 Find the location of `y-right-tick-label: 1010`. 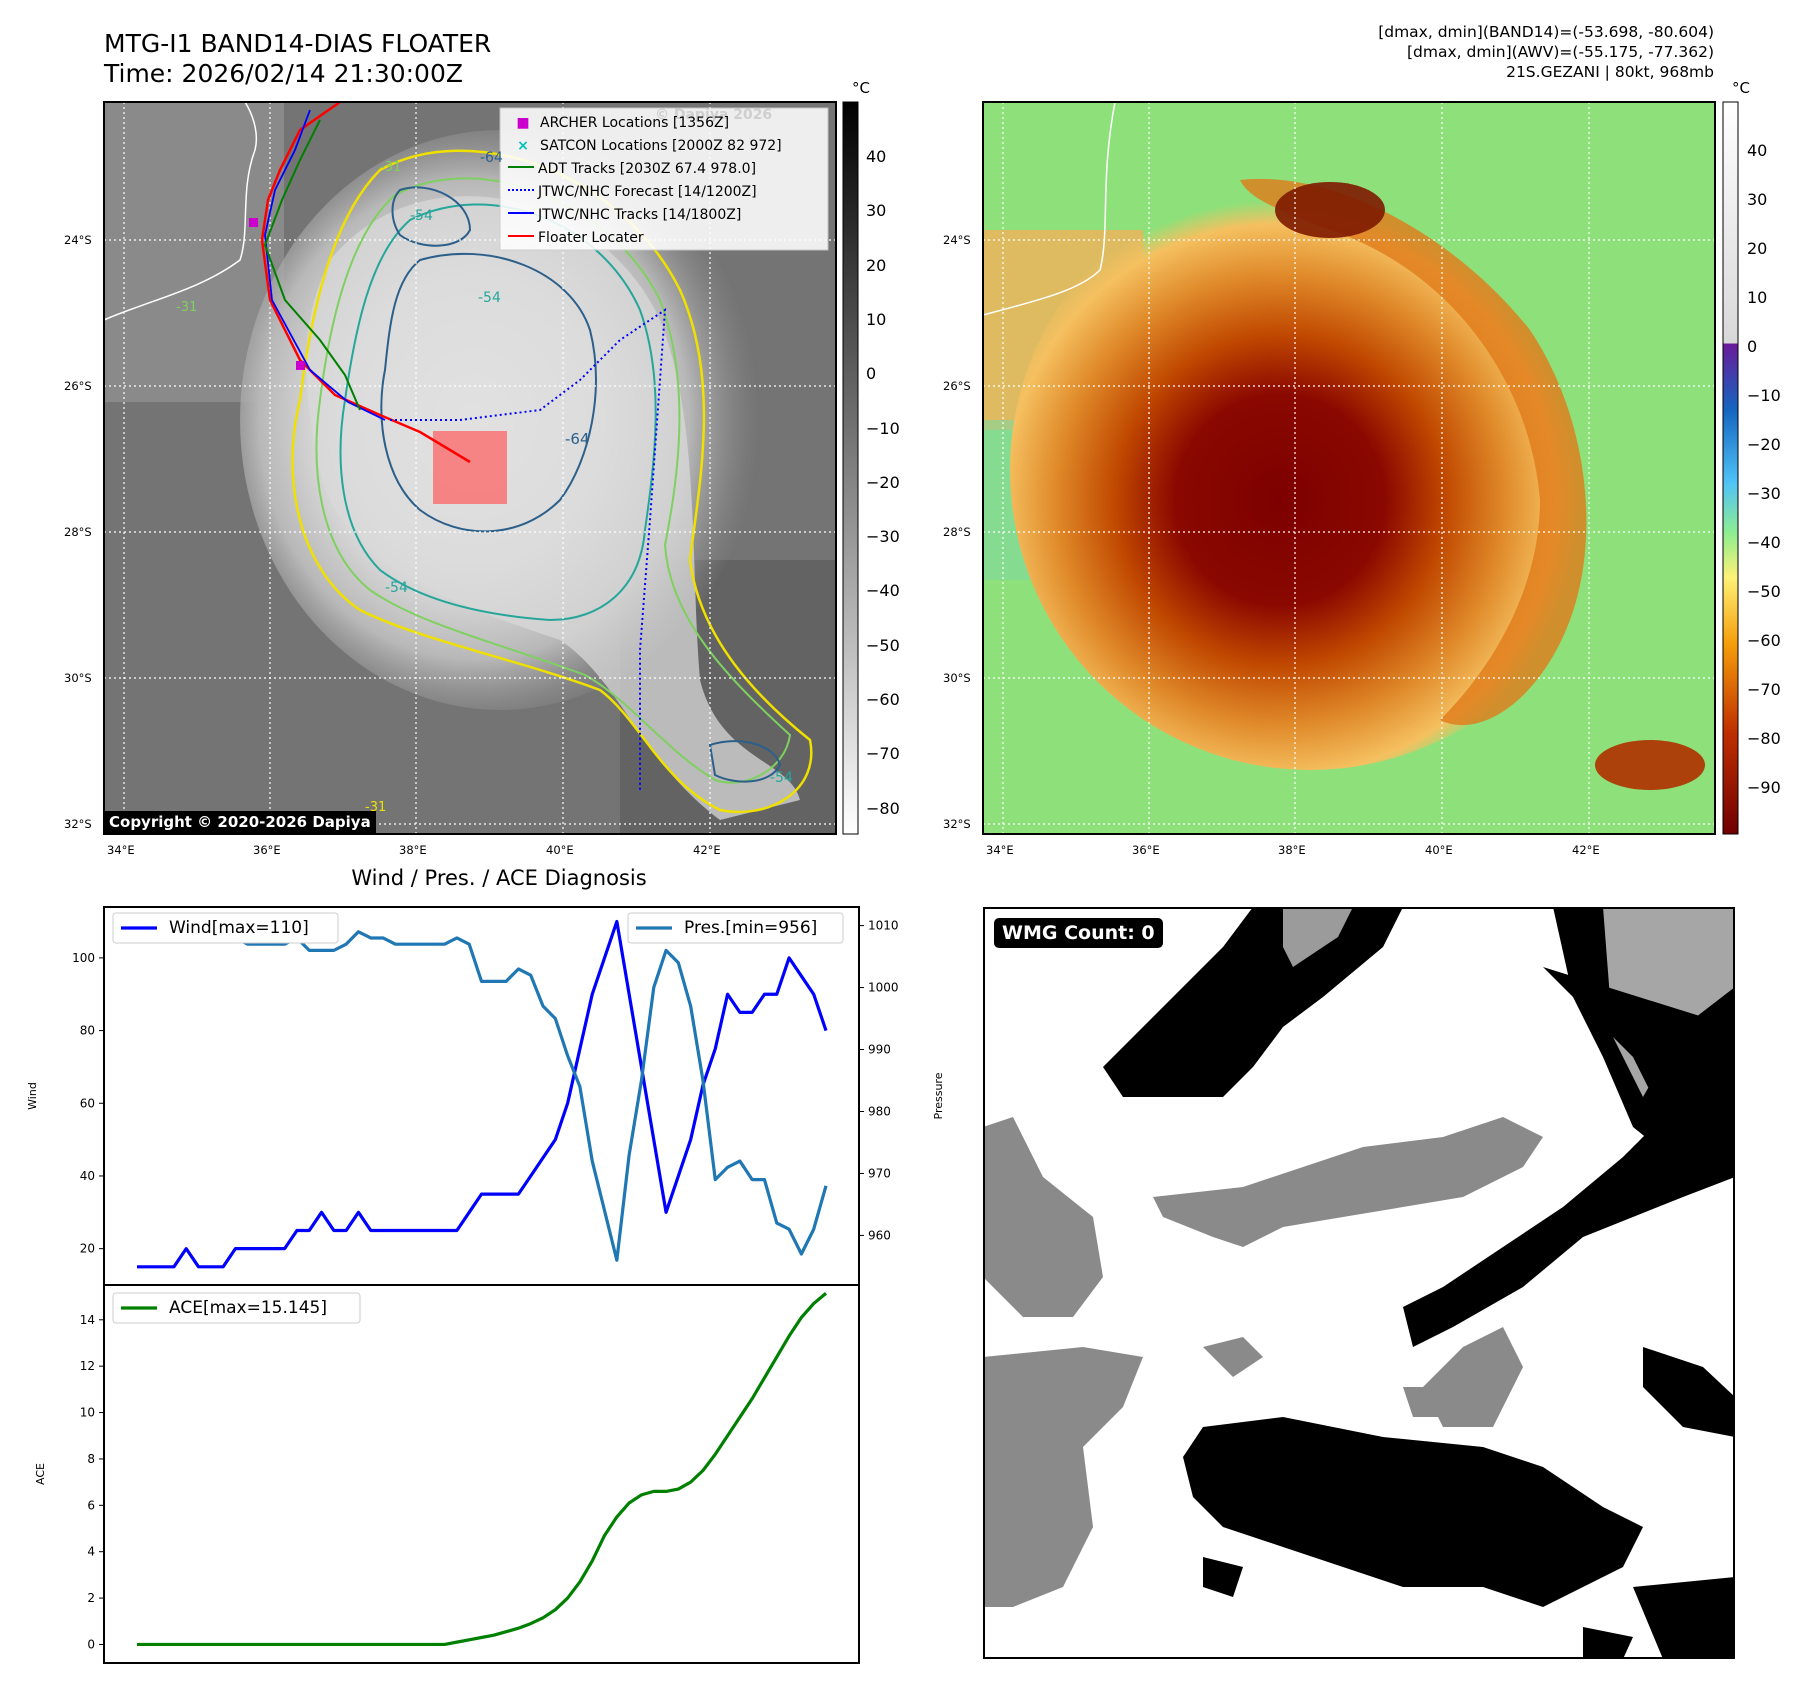

y-right-tick-label: 1010 is located at coordinates (883, 926).